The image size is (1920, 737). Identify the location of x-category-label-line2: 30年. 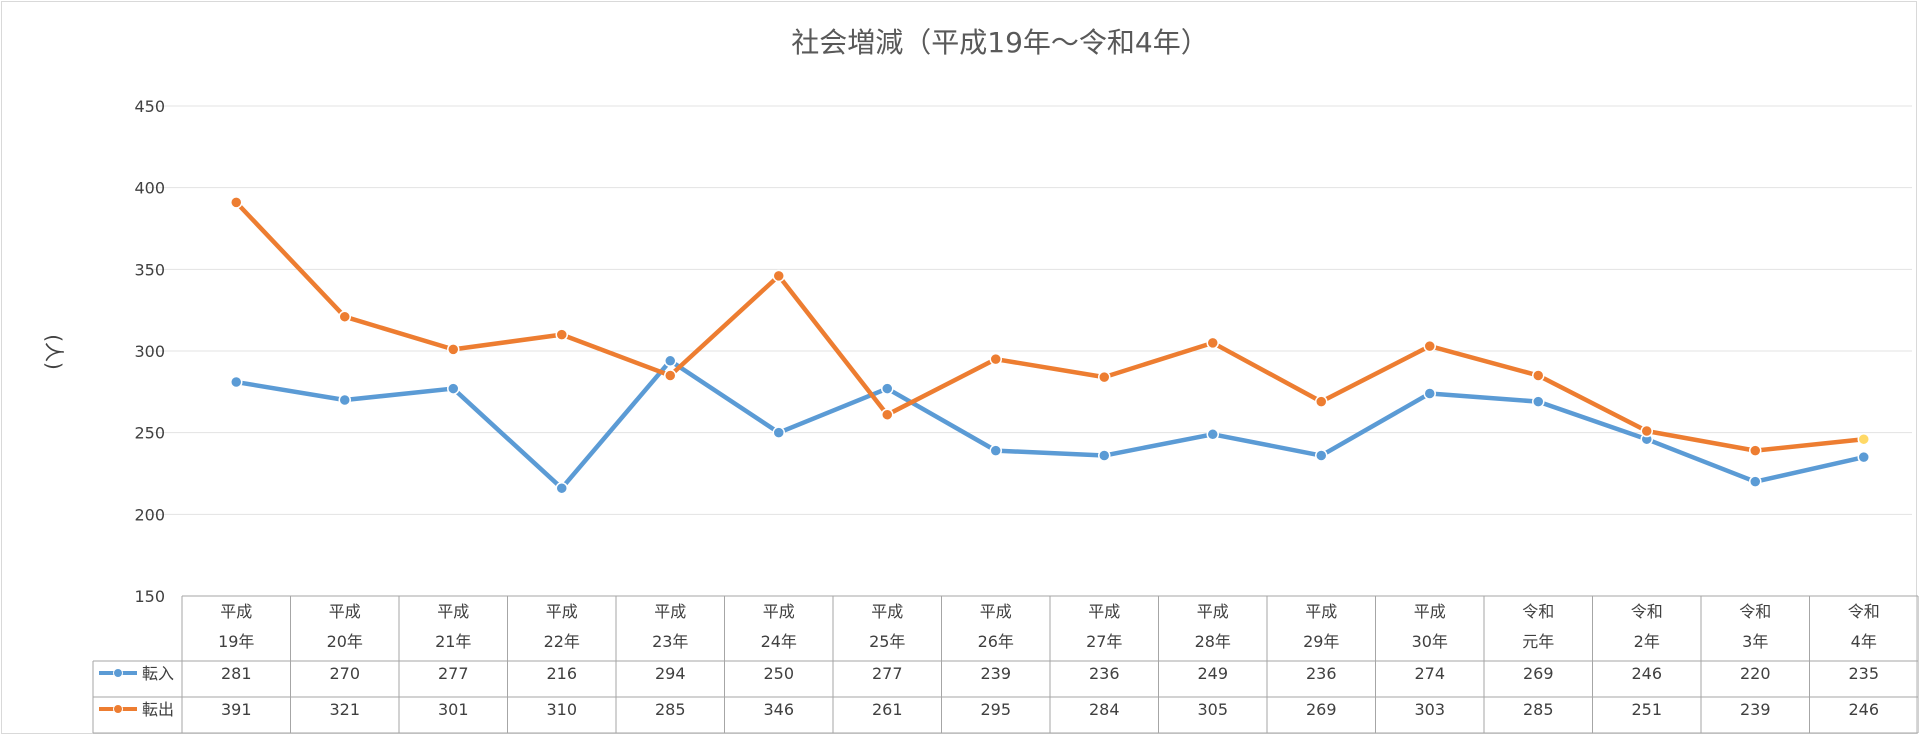
(1430, 641).